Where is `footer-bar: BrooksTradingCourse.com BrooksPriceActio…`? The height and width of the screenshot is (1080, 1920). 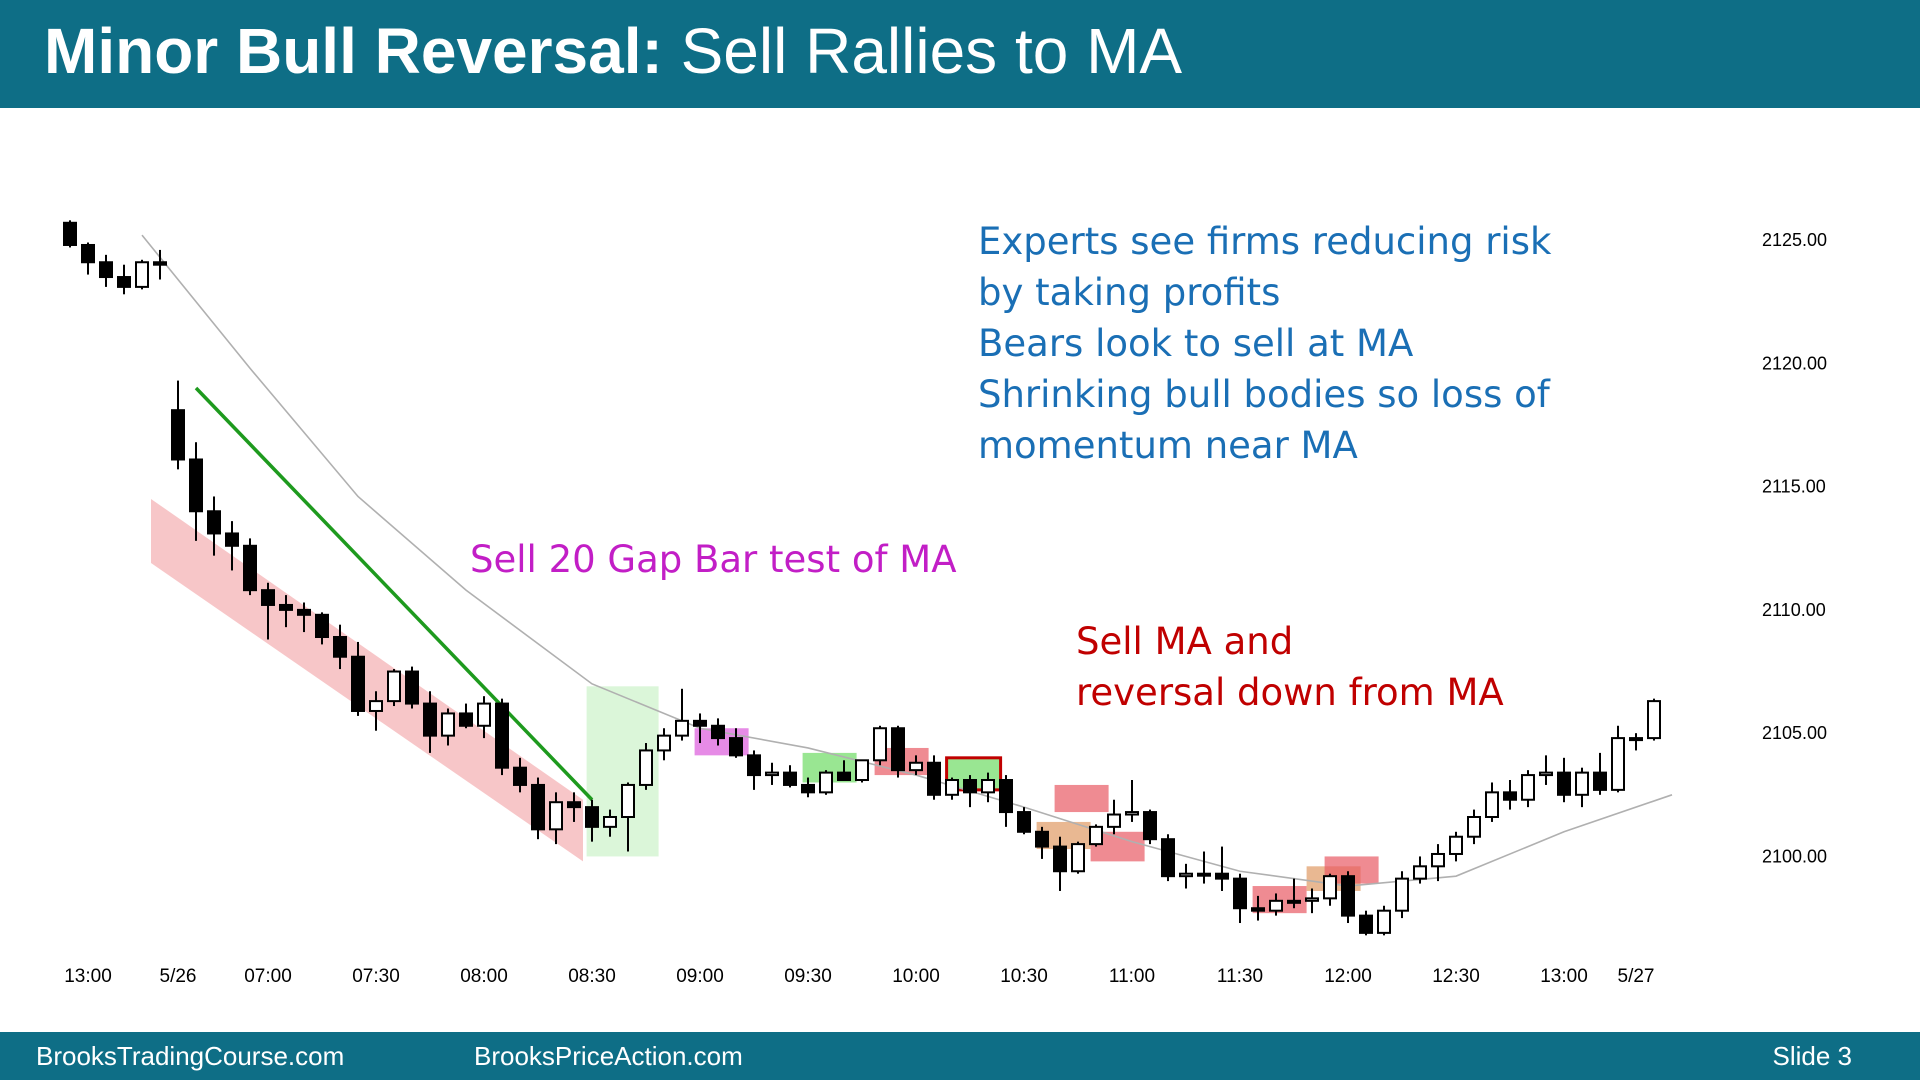 footer-bar: BrooksTradingCourse.com BrooksPriceActio… is located at coordinates (960, 1056).